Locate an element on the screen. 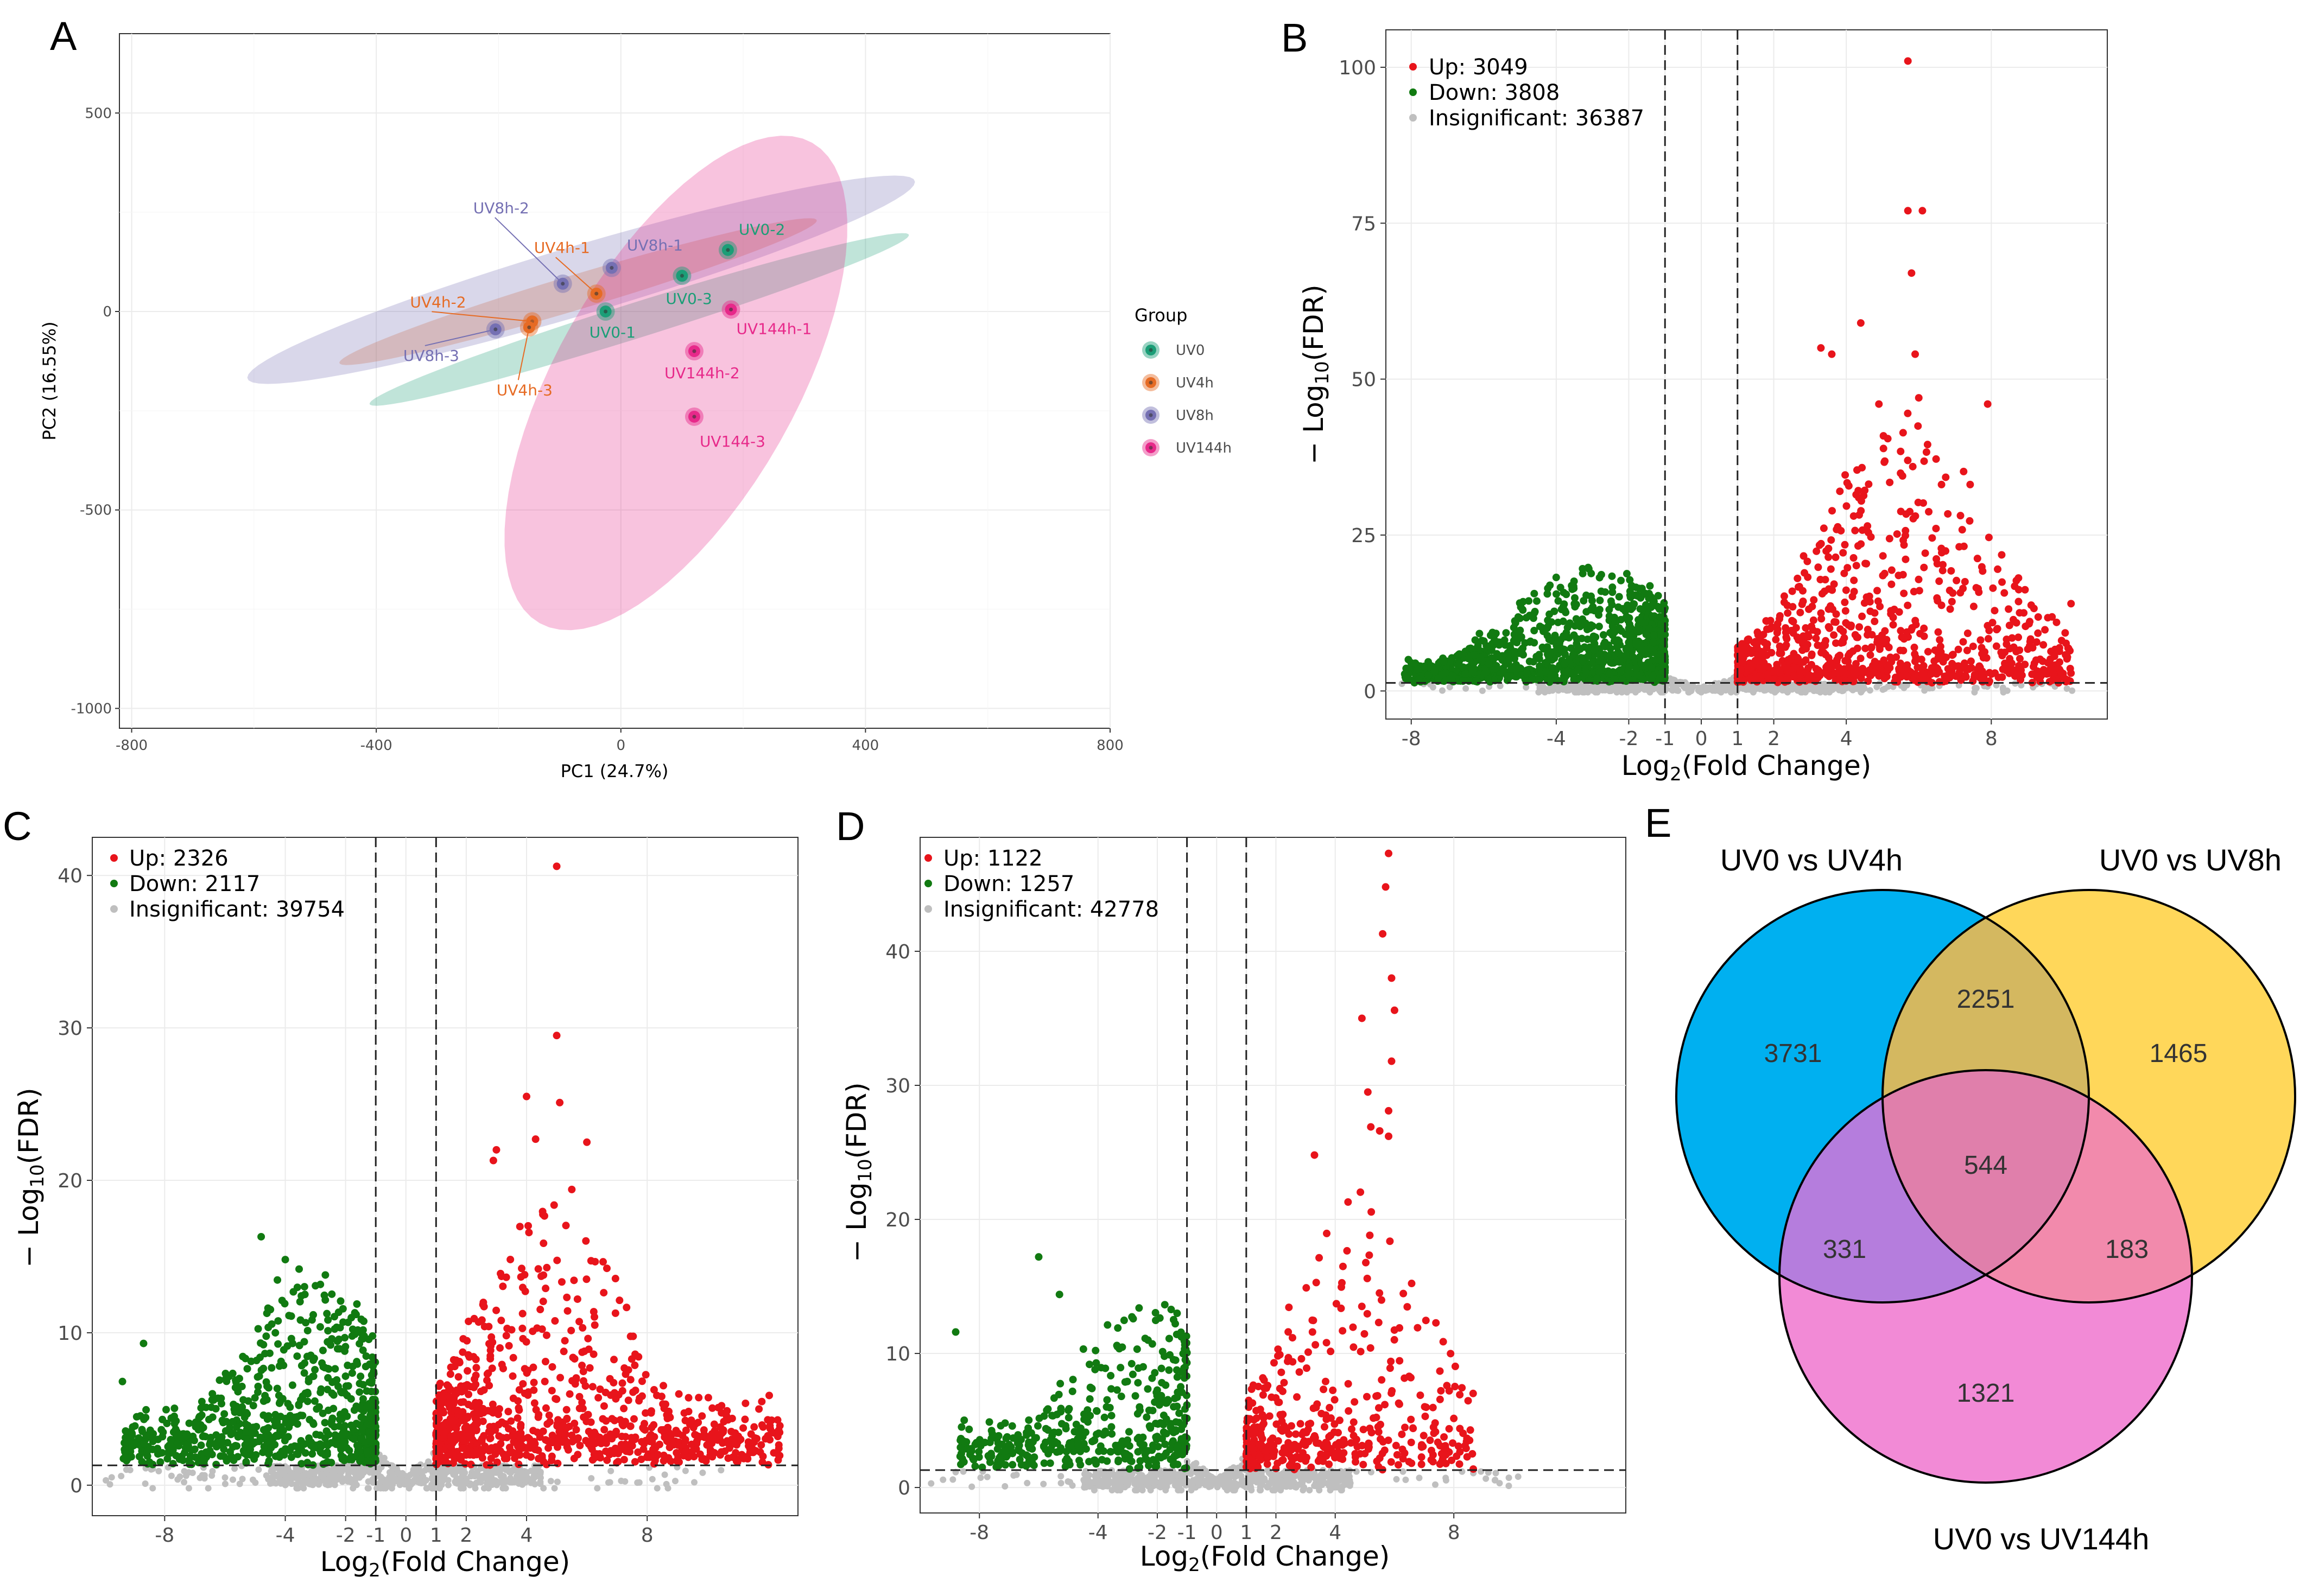 This screenshot has height=1596, width=2319. x-tick-label: 1 is located at coordinates (1737, 739).